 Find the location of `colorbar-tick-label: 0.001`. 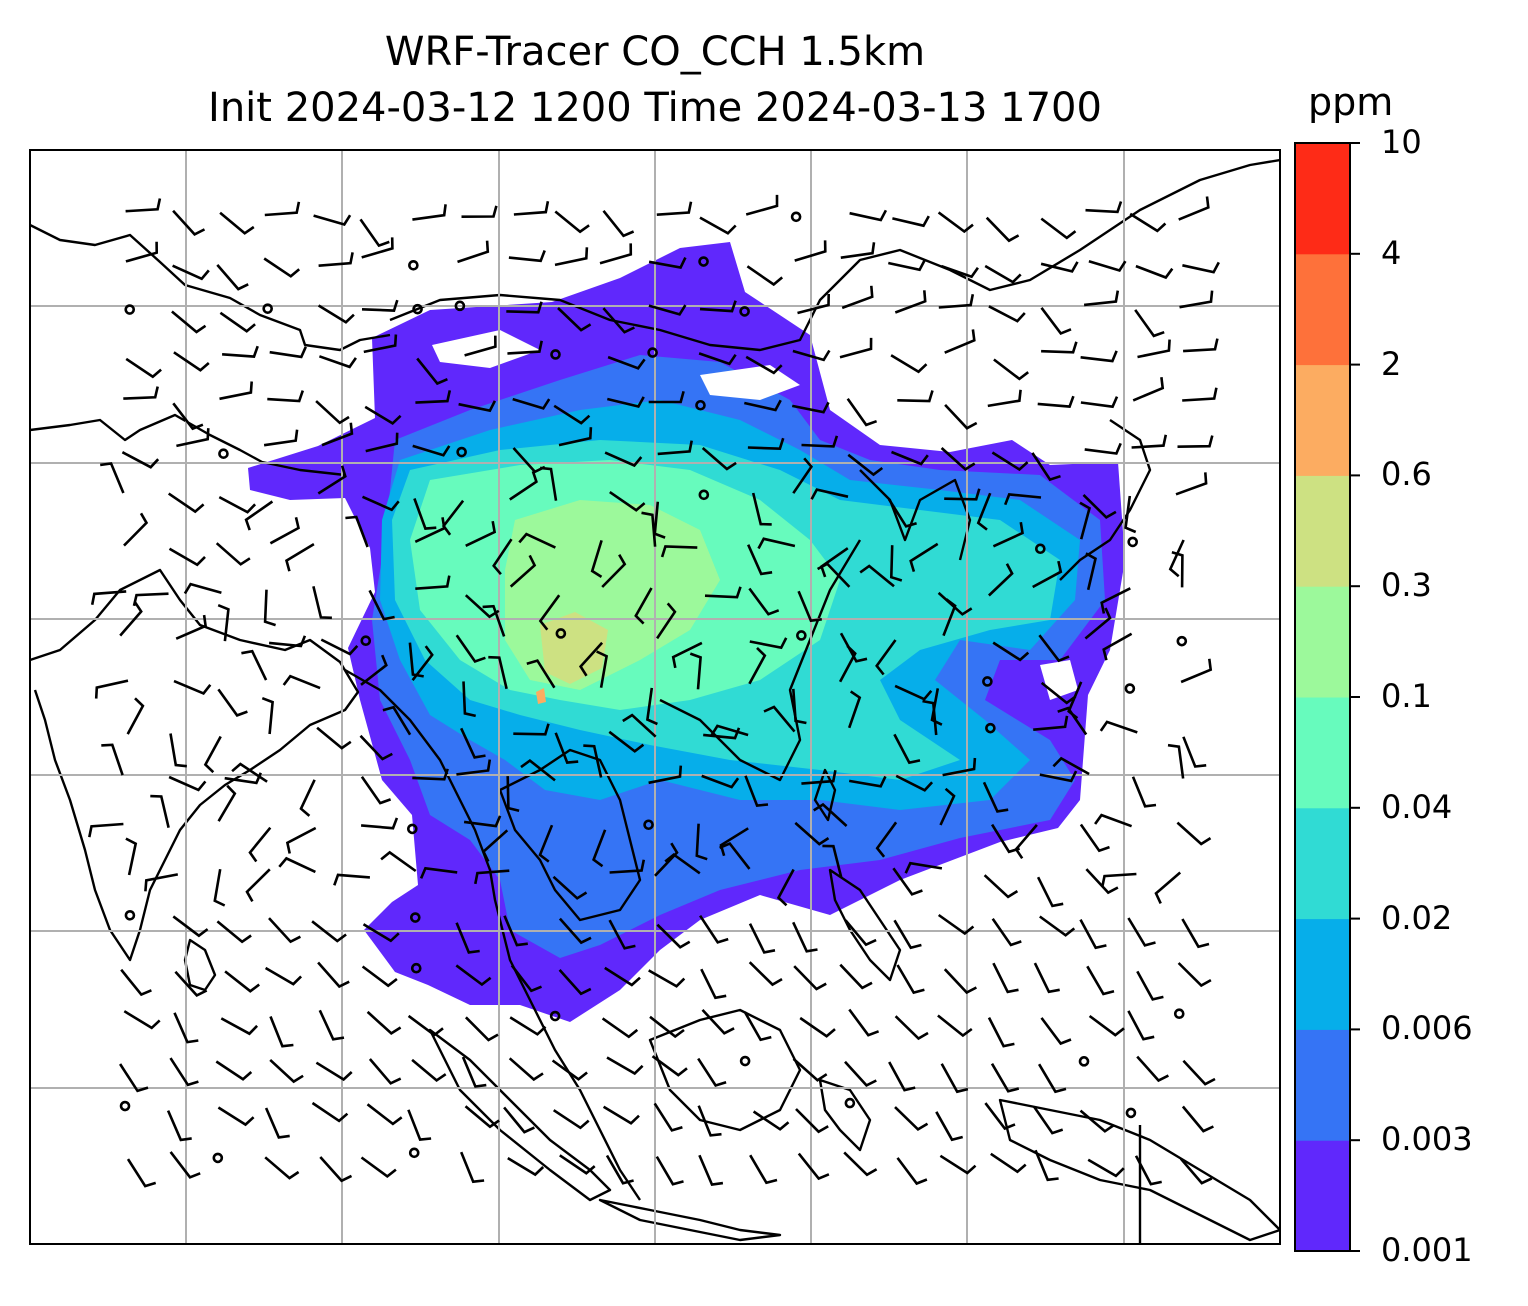

colorbar-tick-label: 0.001 is located at coordinates (1427, 1250).